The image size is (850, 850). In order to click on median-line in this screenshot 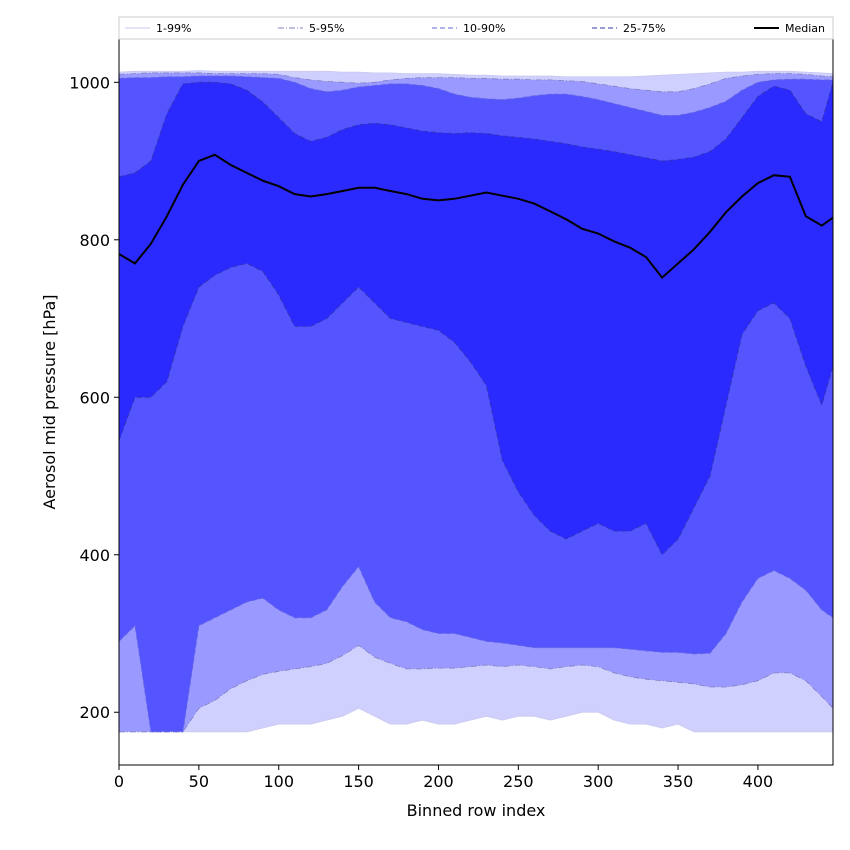, I will do `click(476, 216)`.